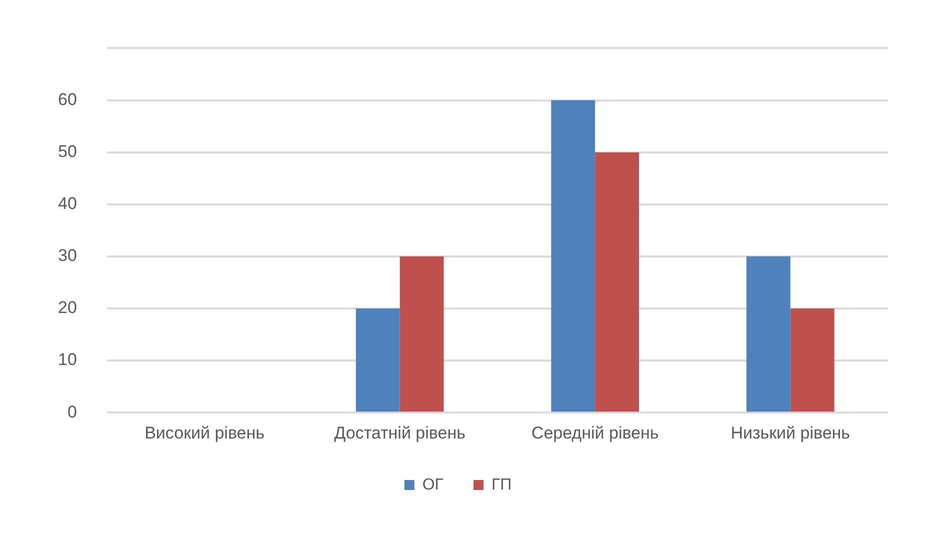 The width and height of the screenshot is (939, 534). What do you see at coordinates (67, 256) in the screenshot?
I see `y-tick-label: 30` at bounding box center [67, 256].